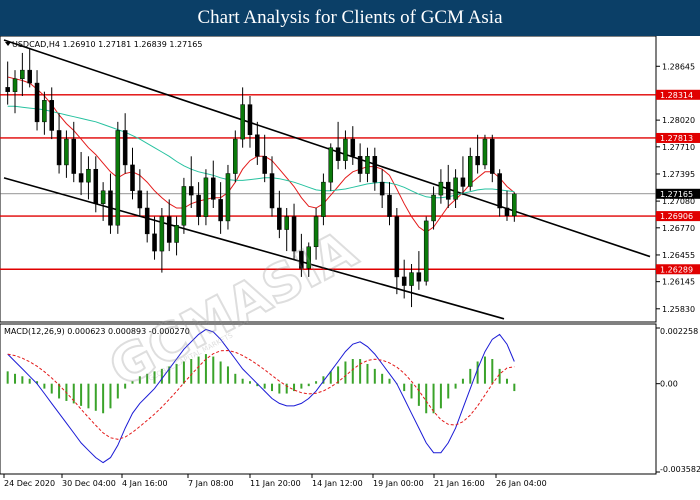 The height and width of the screenshot is (500, 700). Describe the element at coordinates (8, 44) in the screenshot. I see `chart-menu-arrow-icon` at that location.